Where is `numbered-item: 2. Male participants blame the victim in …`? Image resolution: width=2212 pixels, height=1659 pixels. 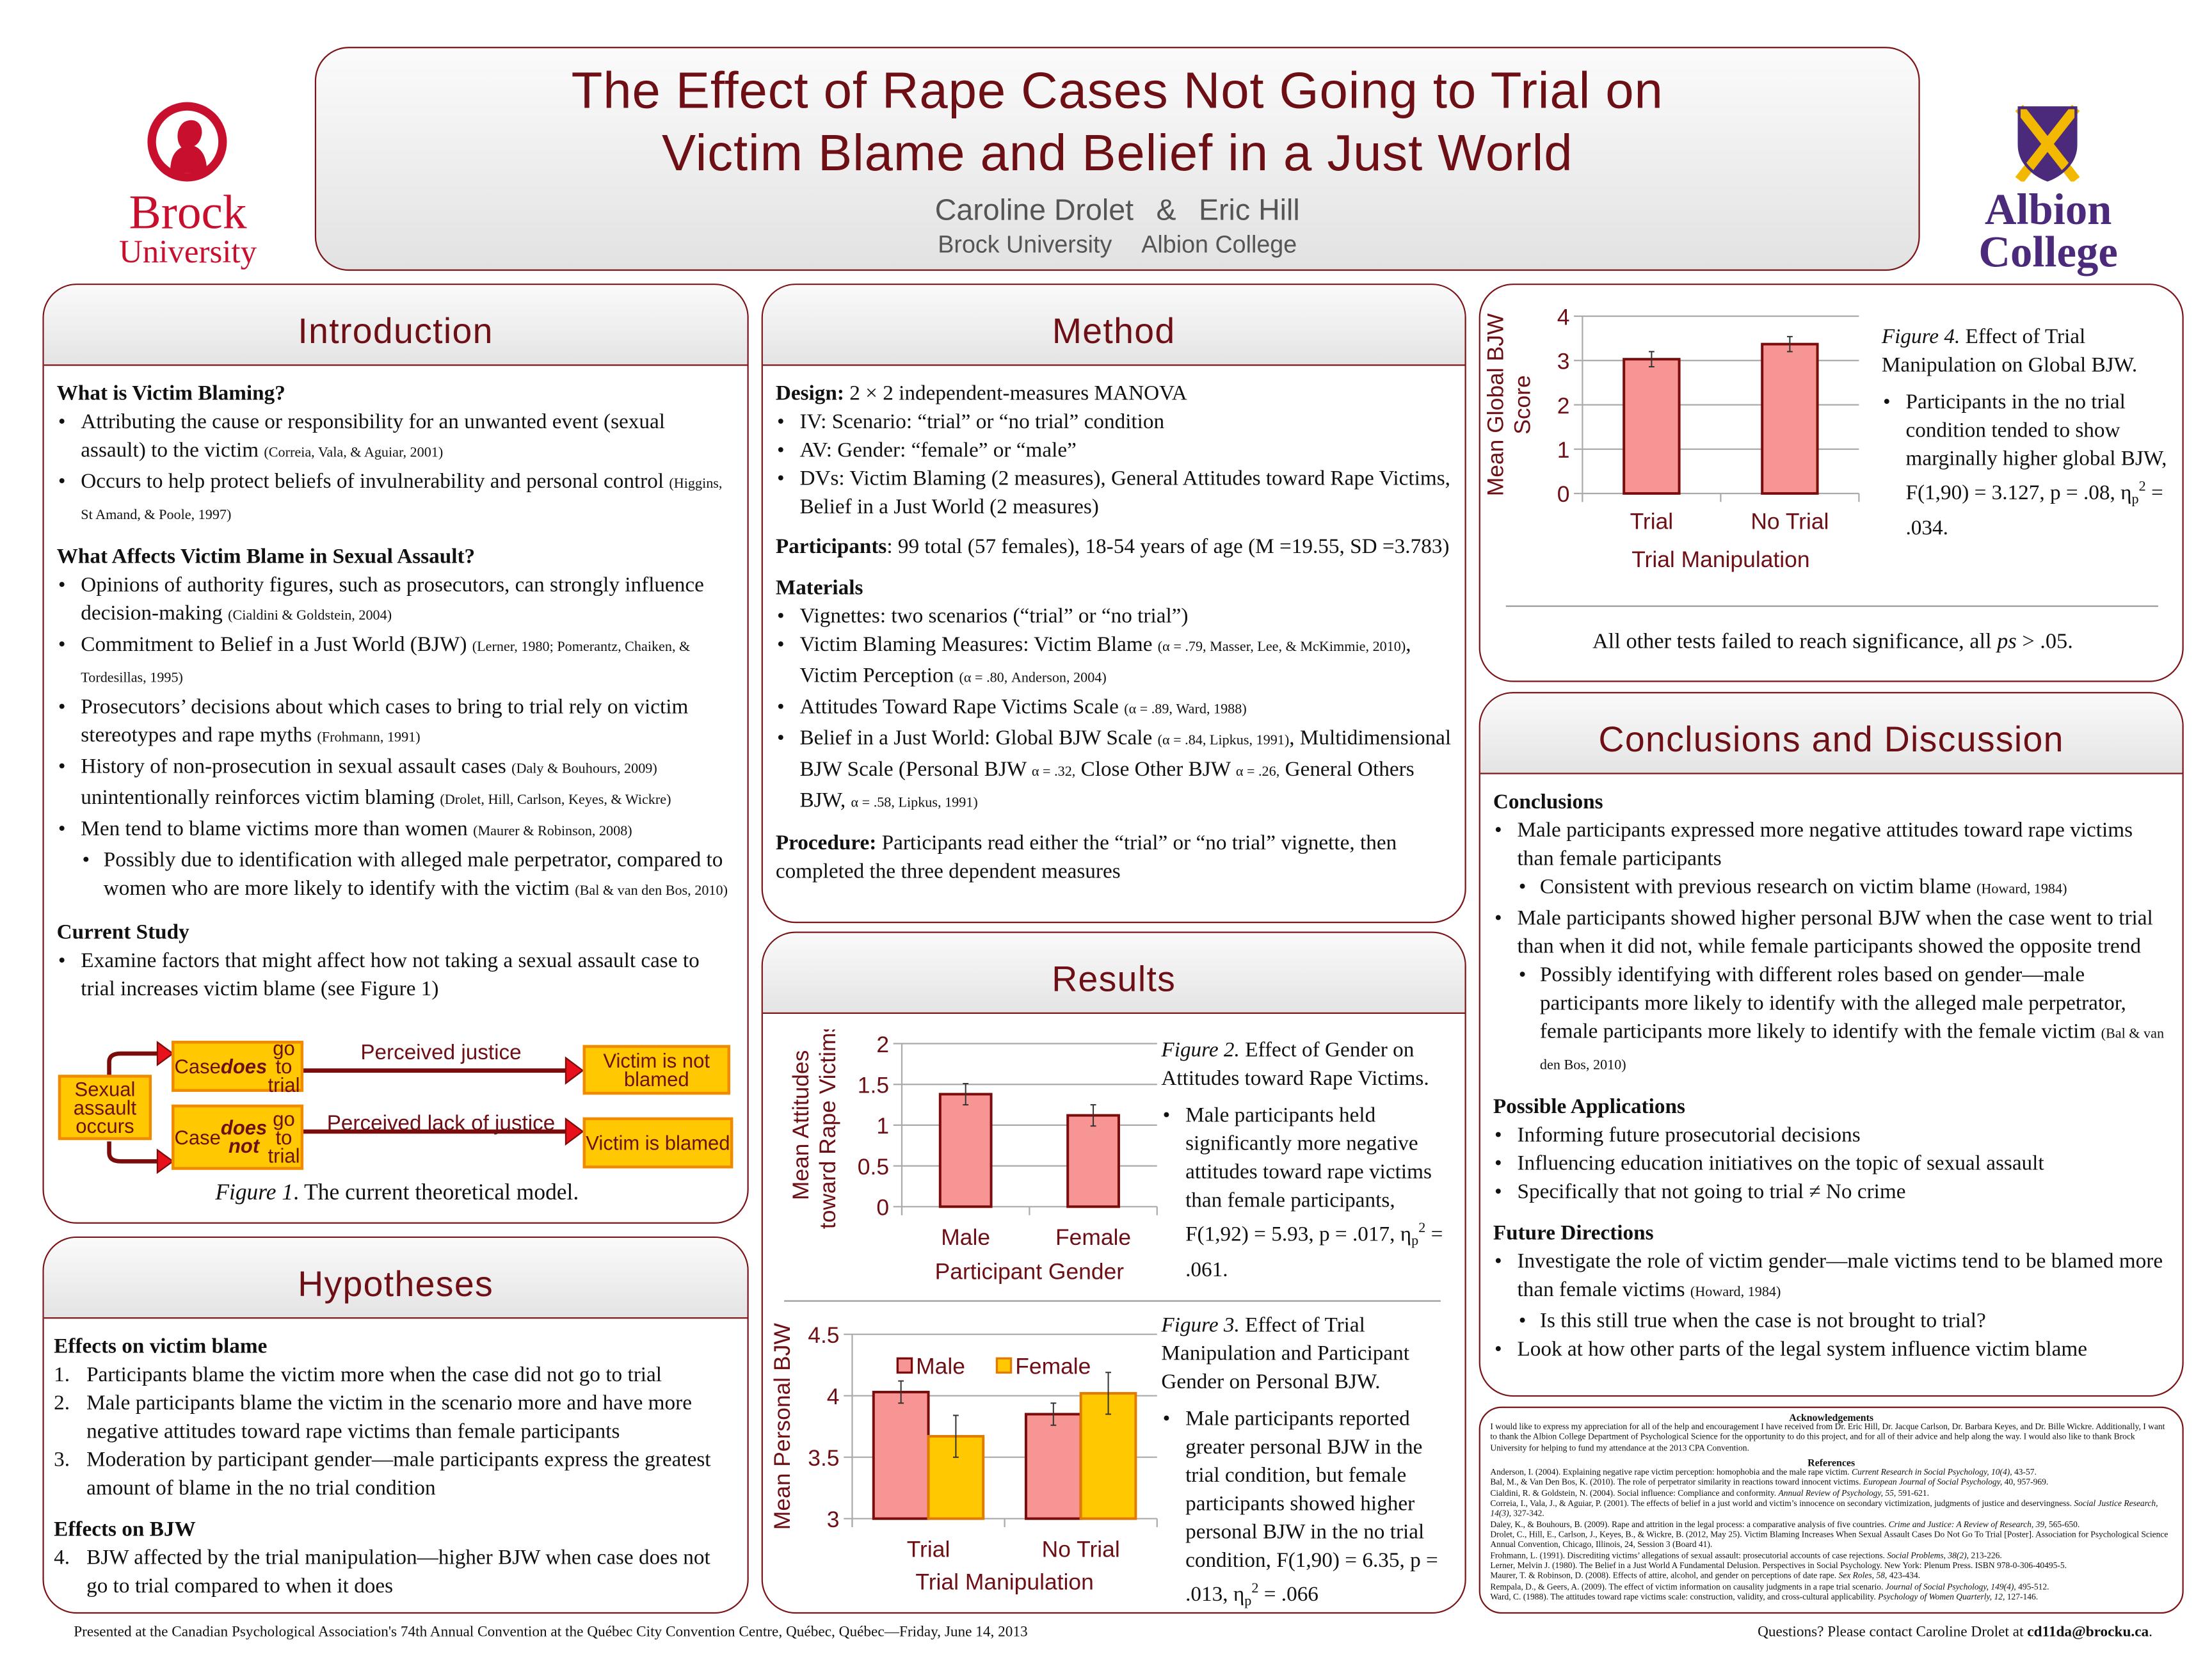
numbered-item: 2. Male participants blame the victim in … is located at coordinates (394, 1418).